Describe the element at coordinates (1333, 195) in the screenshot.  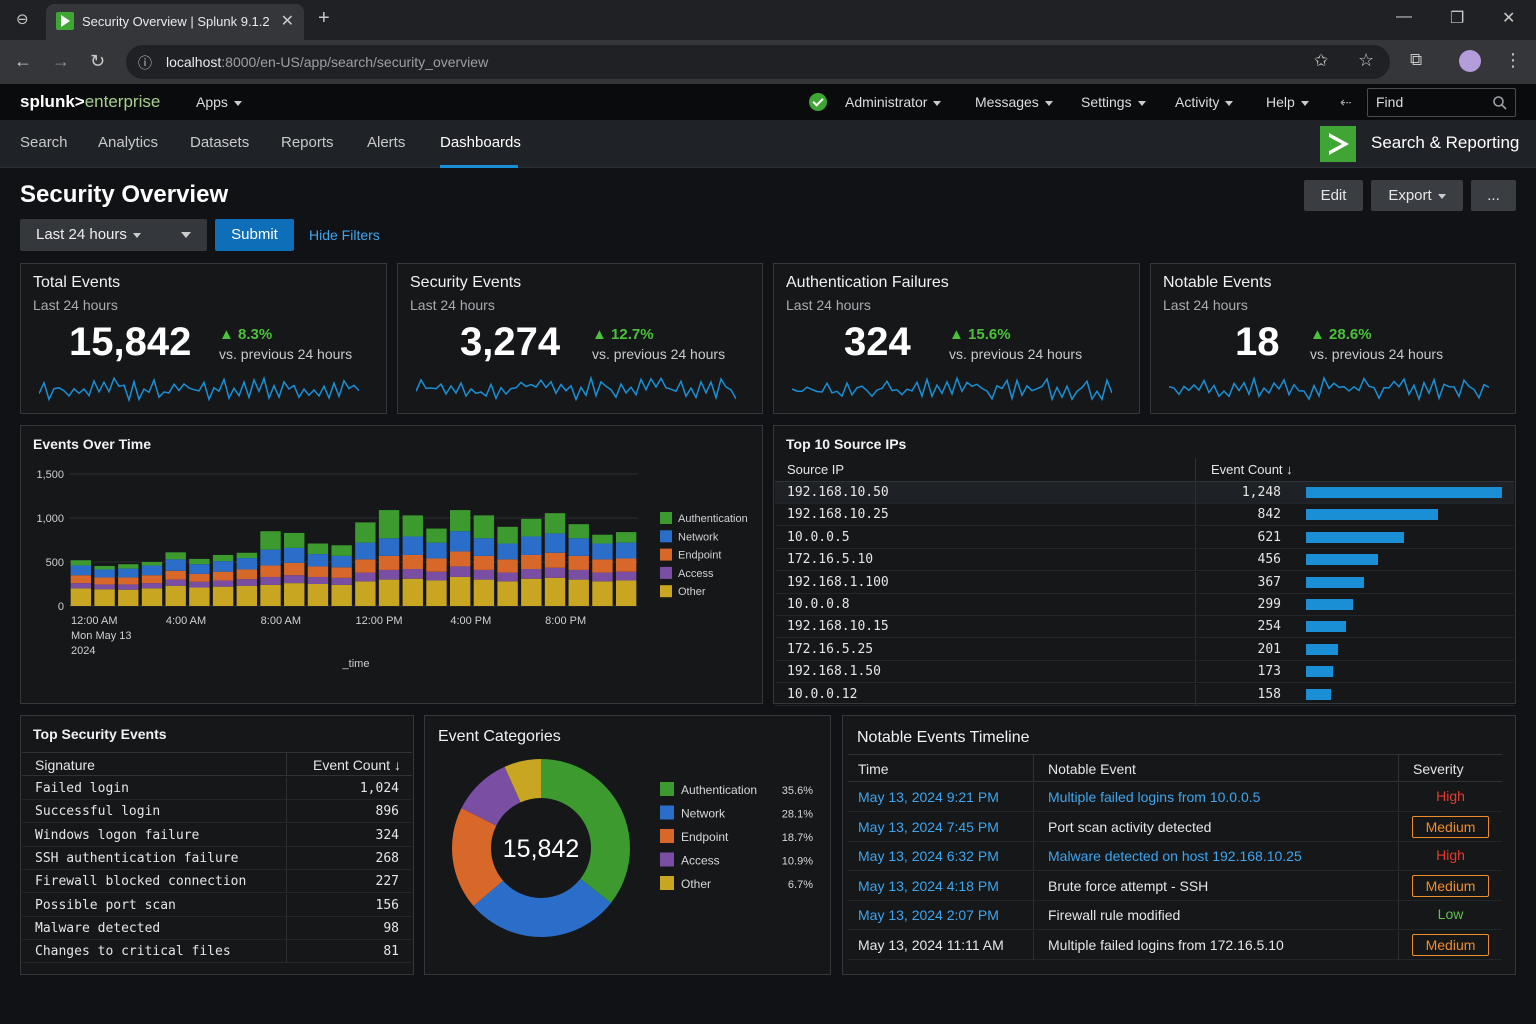
I see `edit-button: Edit` at that location.